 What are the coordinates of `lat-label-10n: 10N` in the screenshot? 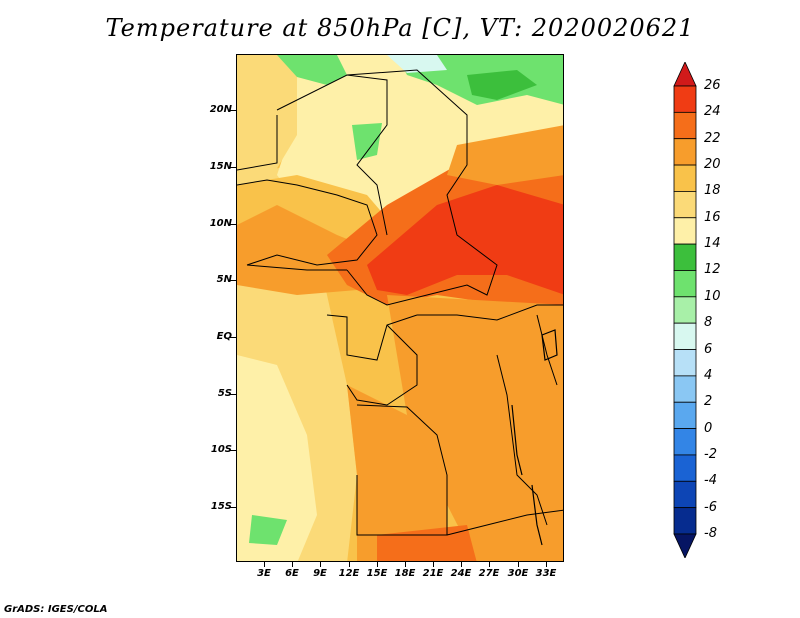 It's located at (220, 223).